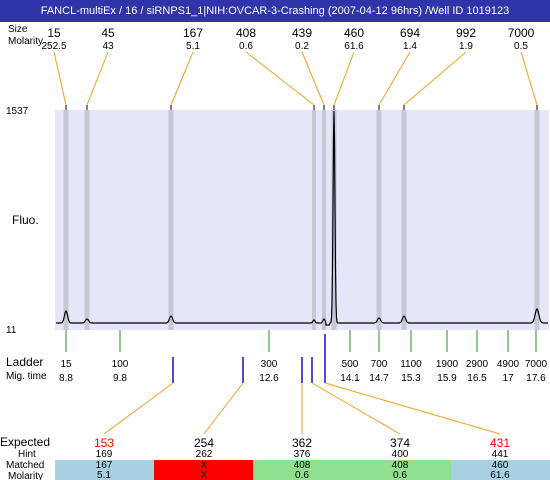 This screenshot has height=480, width=550. What do you see at coordinates (11, 330) in the screenshot?
I see `y-tick-label-min: 11` at bounding box center [11, 330].